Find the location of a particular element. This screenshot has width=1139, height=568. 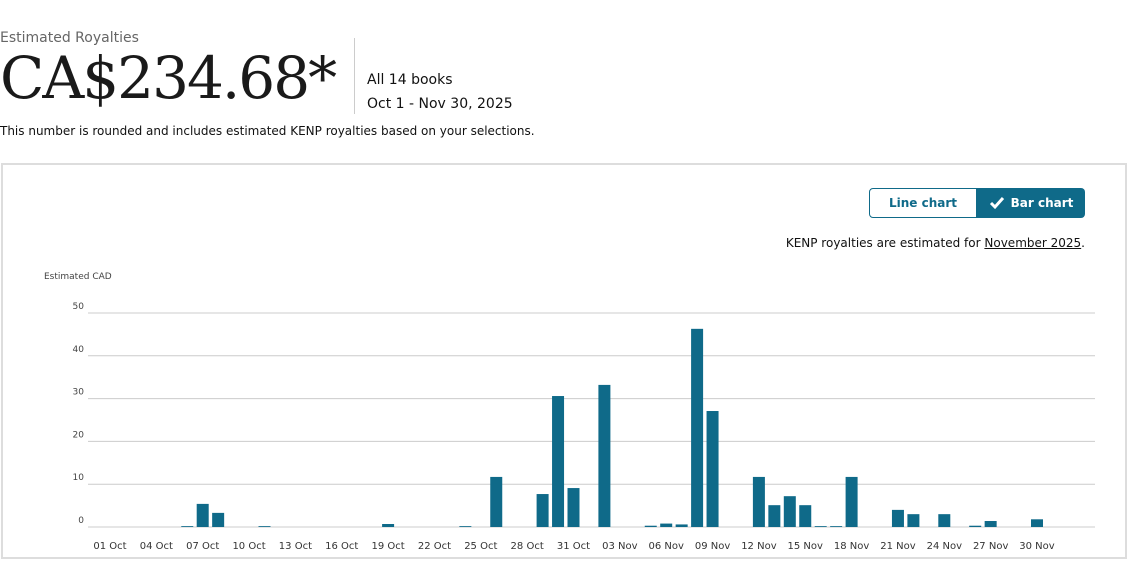

x-tick-label: 10 Oct is located at coordinates (248, 546).